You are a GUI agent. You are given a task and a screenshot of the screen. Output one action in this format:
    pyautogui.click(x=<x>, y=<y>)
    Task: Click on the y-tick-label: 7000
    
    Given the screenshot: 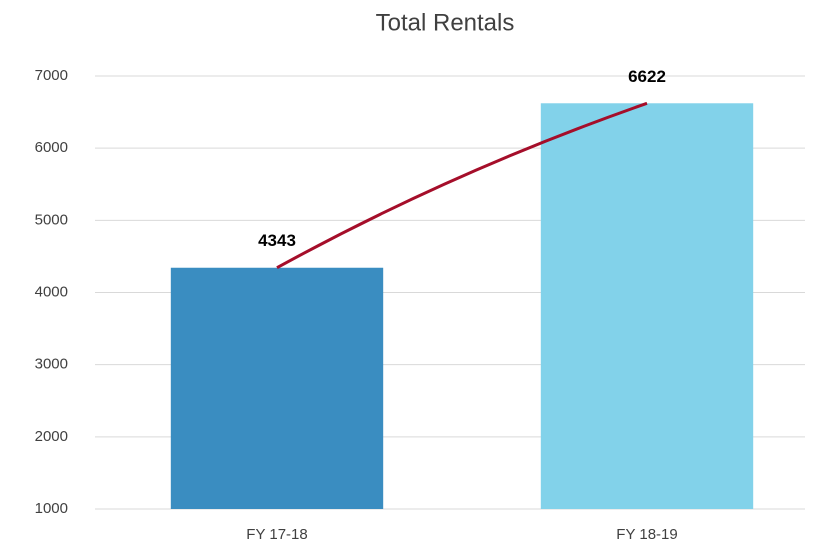 What is the action you would take?
    pyautogui.click(x=51, y=75)
    